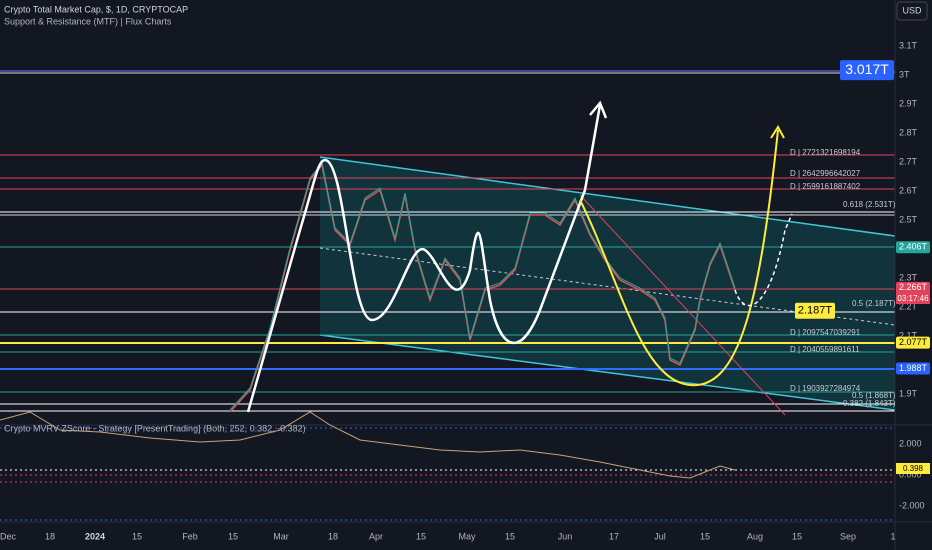 This screenshot has width=932, height=550. Describe the element at coordinates (908, 103) in the screenshot. I see `price-tick-label: 2.9T` at that location.